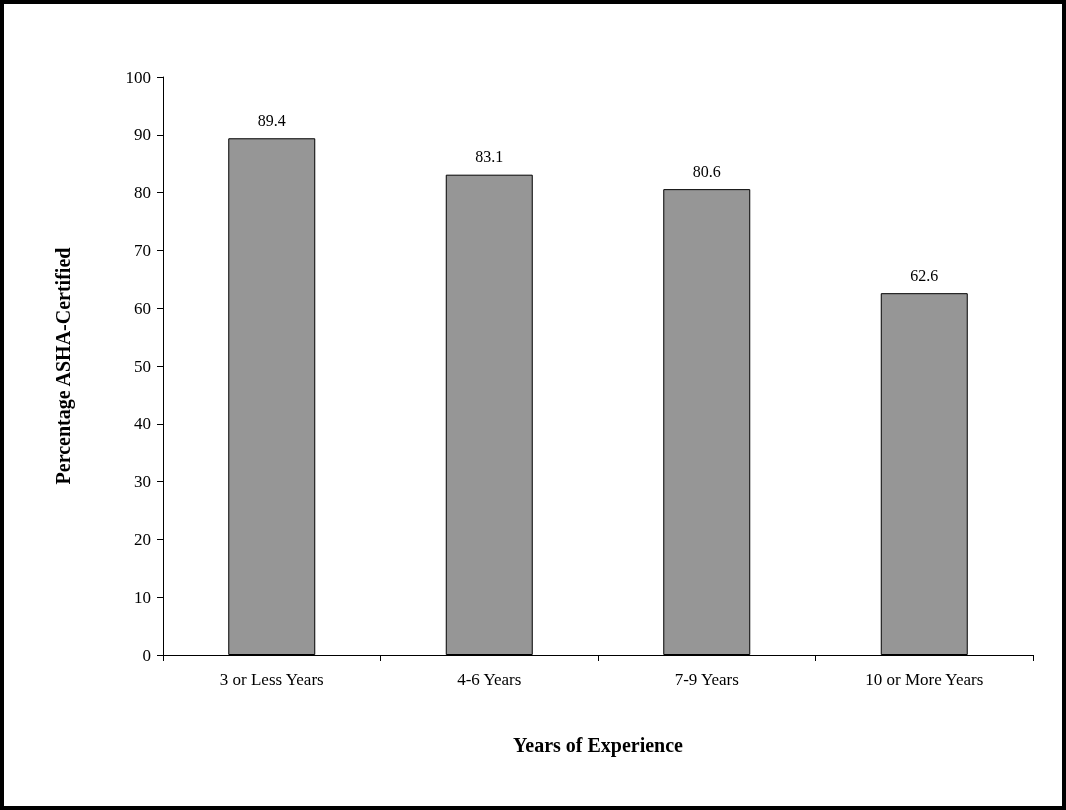 This screenshot has height=810, width=1066. Describe the element at coordinates (146, 655) in the screenshot. I see `y-tick-label: 0` at that location.